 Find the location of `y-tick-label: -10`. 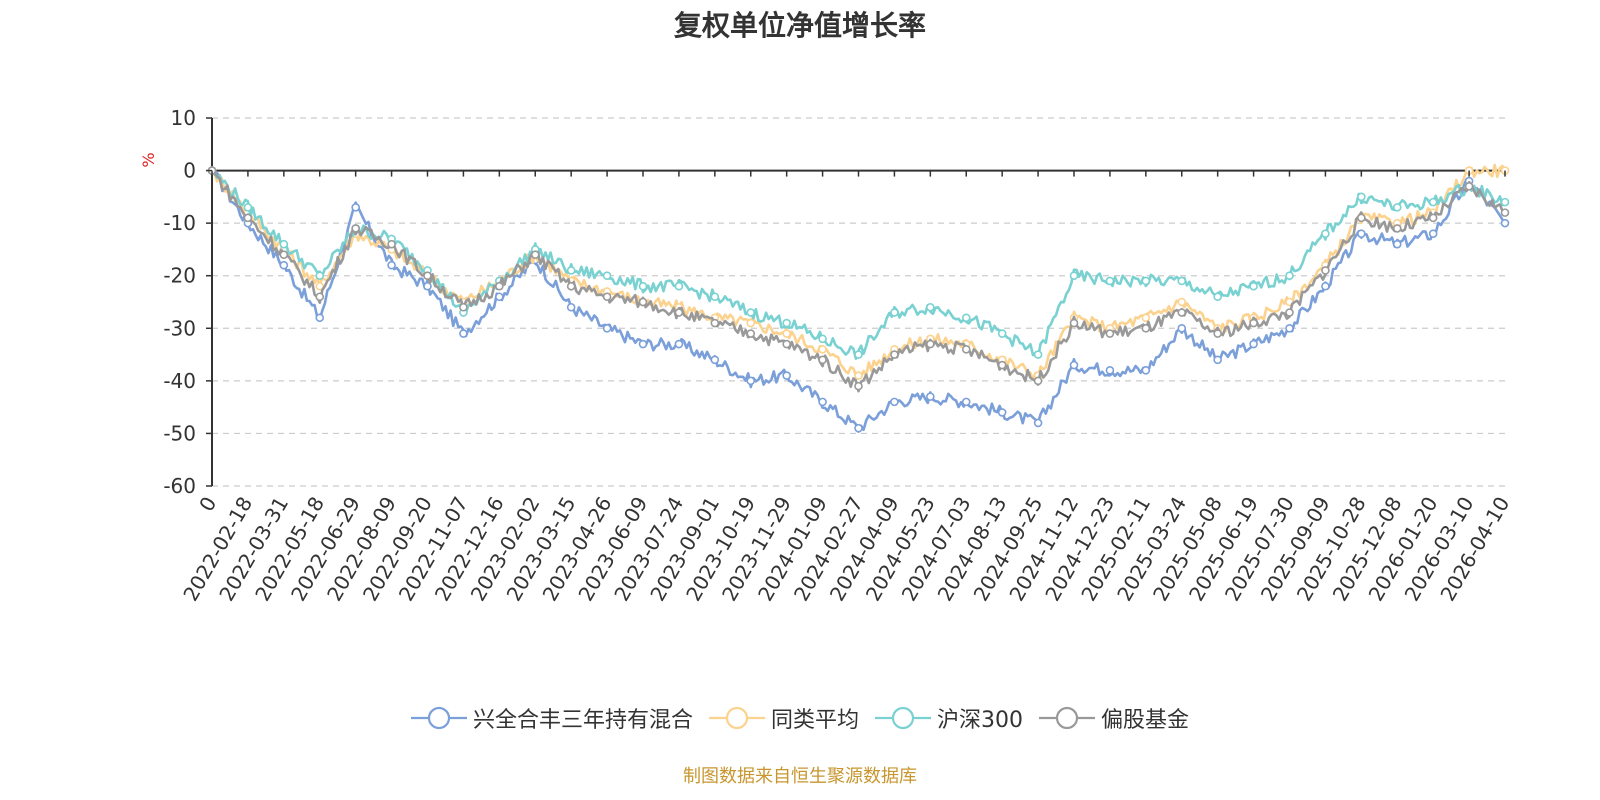

y-tick-label: -10 is located at coordinates (179, 223).